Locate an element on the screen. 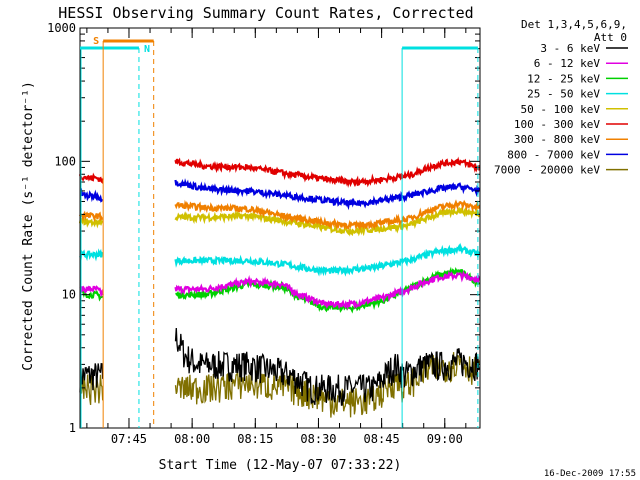 The height and width of the screenshot is (480, 640). legend-label-7000-20000-kev: 7000 - 20000 keV is located at coordinates (547, 170).